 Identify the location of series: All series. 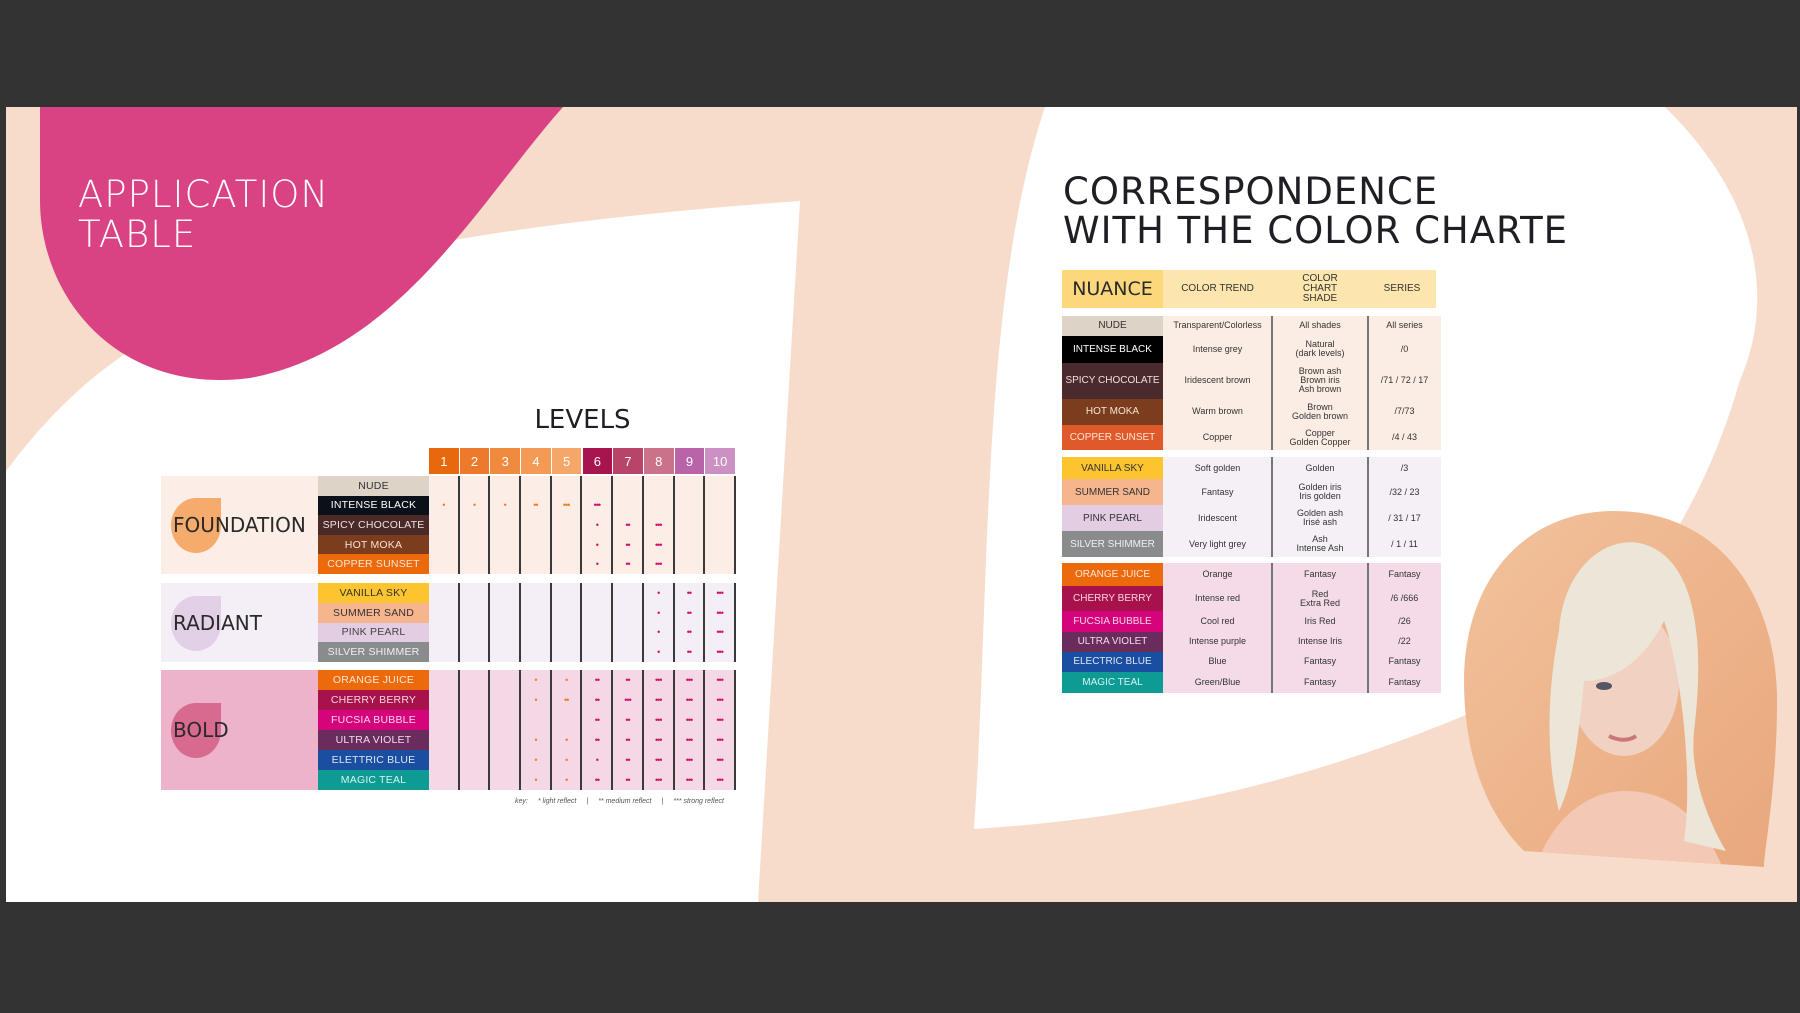
(1404, 325).